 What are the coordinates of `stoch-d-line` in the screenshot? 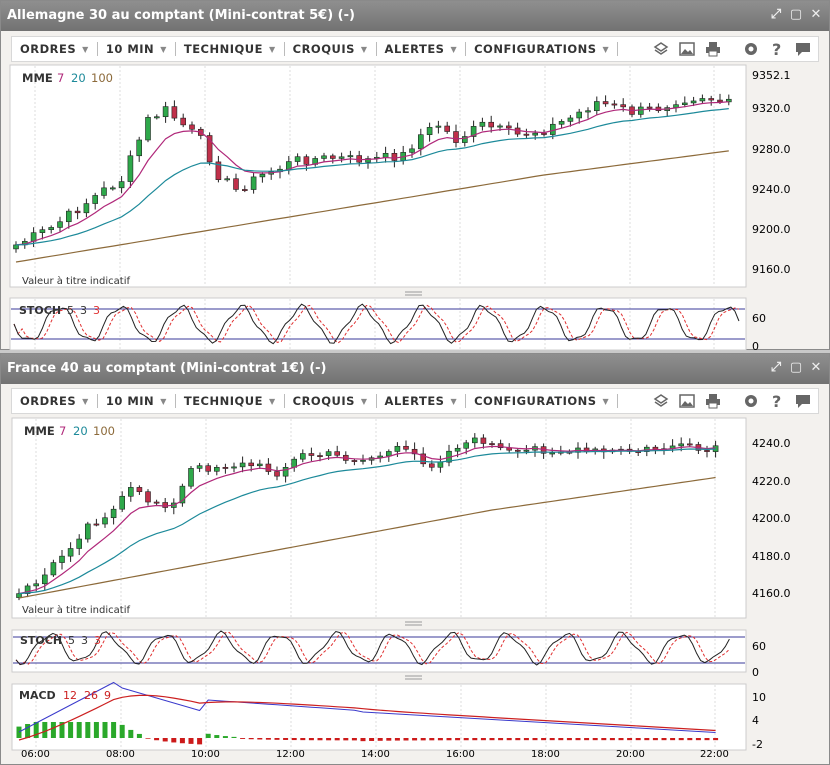 It's located at (372, 648).